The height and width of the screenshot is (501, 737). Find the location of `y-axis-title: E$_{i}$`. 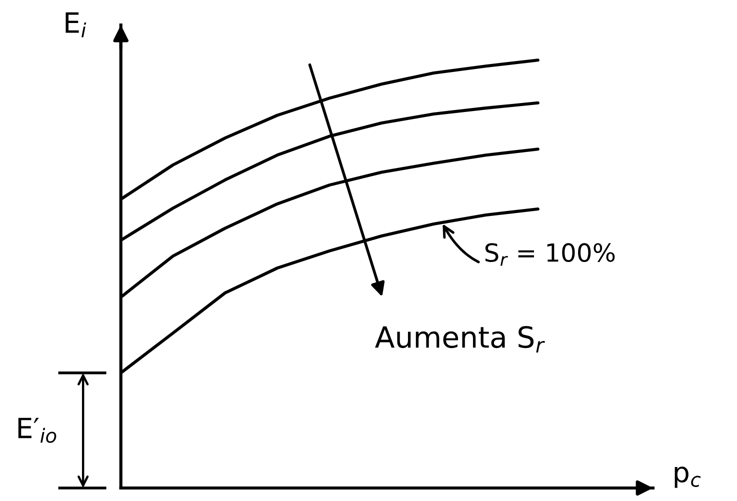

y-axis-title: E$_{i}$ is located at coordinates (76, 25).